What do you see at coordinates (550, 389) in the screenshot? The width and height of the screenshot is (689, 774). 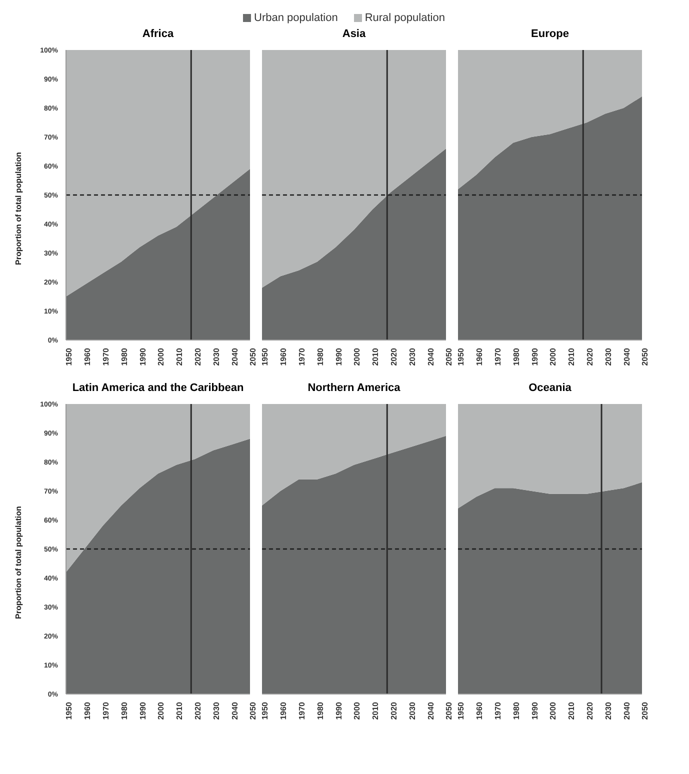 I see `chart-title: Oceania` at bounding box center [550, 389].